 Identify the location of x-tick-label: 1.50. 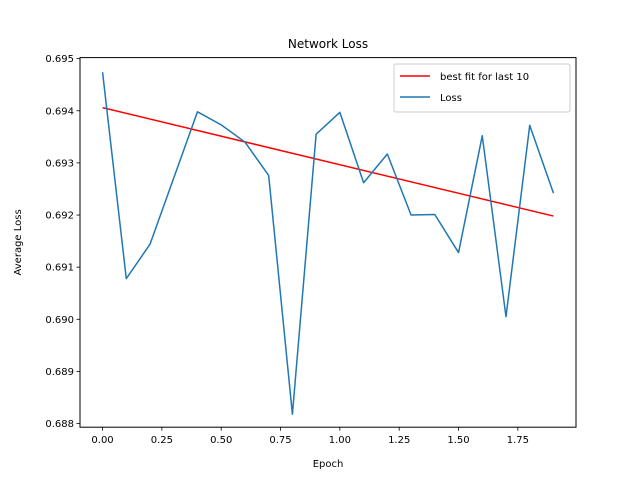
(458, 440).